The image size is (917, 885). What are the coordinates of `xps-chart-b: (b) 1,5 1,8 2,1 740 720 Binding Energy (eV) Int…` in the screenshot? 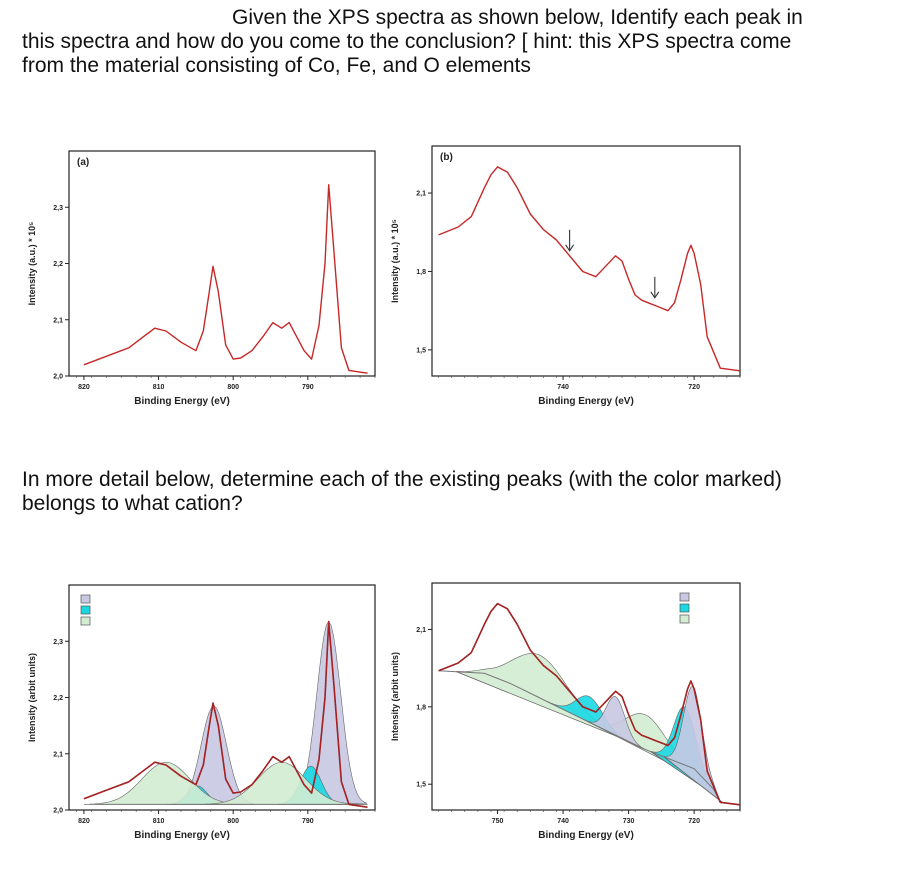 It's located at (565, 276).